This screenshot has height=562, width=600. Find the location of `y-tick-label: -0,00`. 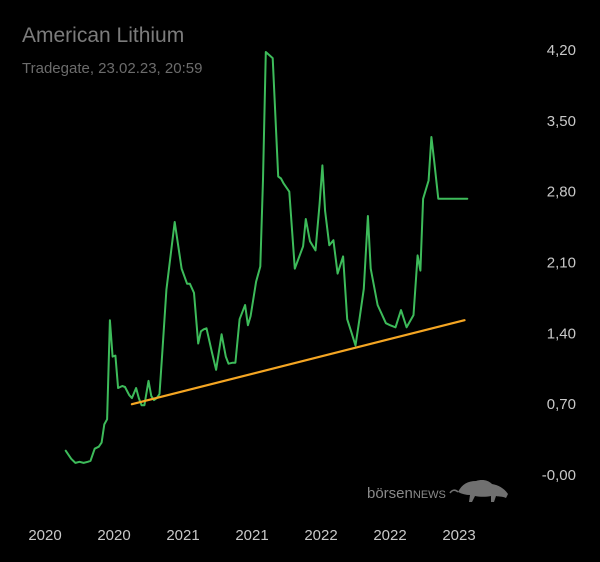

y-tick-label: -0,00 is located at coordinates (559, 475).